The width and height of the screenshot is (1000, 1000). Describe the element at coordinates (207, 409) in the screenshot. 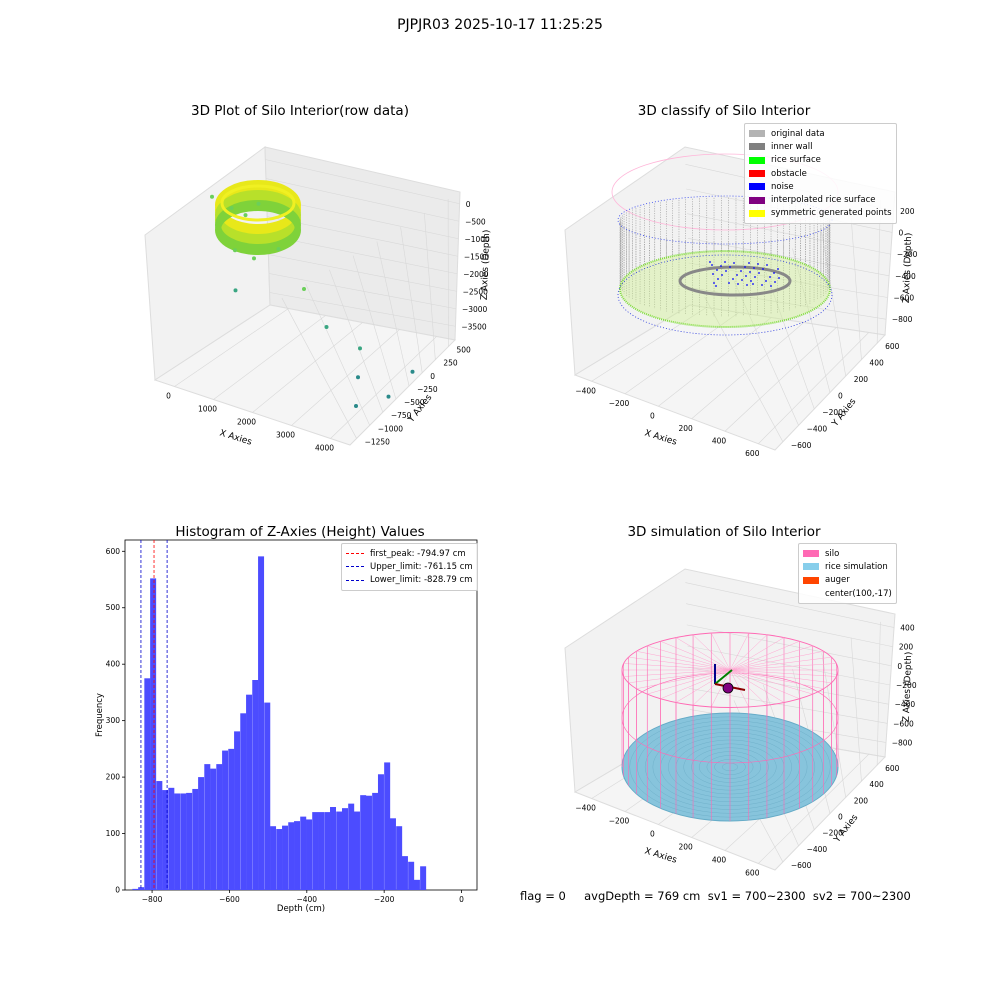

I see `x-tick-label: 1000` at that location.